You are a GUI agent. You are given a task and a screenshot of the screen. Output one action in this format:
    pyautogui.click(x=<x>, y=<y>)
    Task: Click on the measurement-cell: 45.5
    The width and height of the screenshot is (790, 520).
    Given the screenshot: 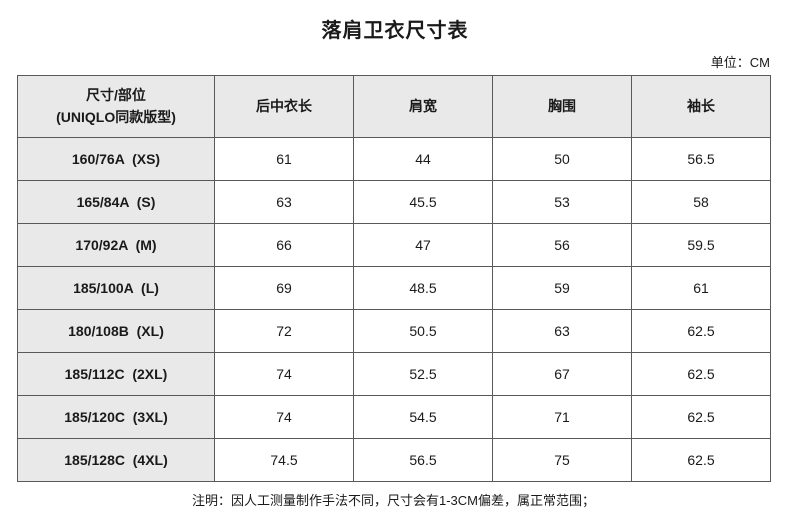 What is the action you would take?
    pyautogui.click(x=423, y=202)
    